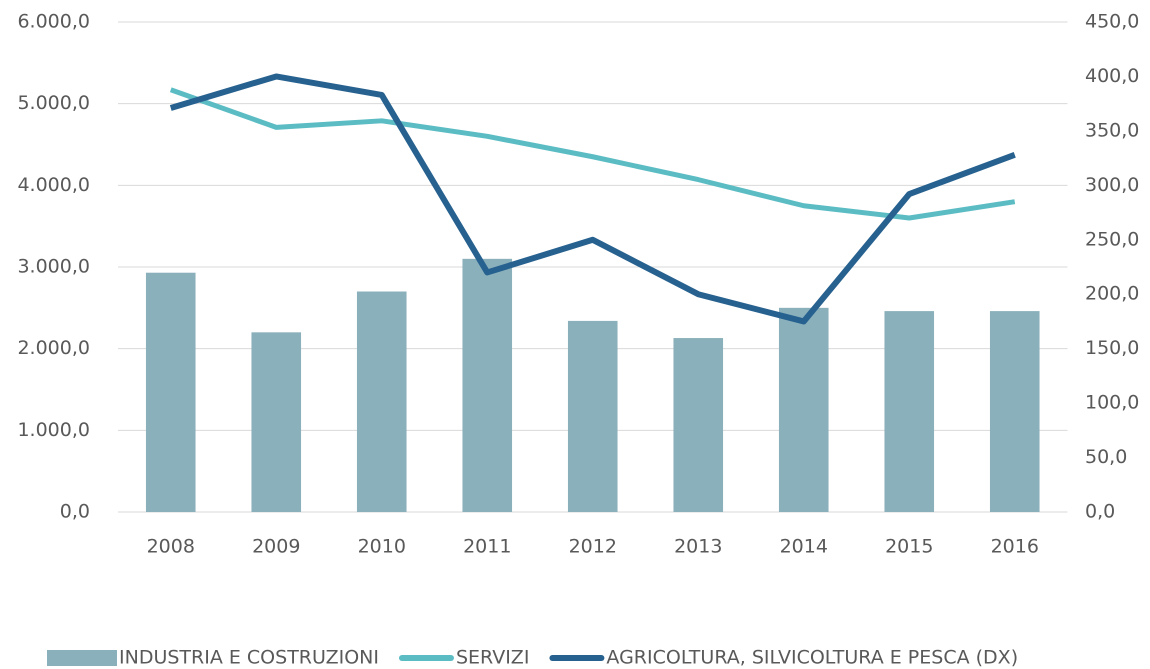 The image size is (1150, 669). Describe the element at coordinates (1112, 185) in the screenshot. I see `y2-tick-label: 300,0` at that location.